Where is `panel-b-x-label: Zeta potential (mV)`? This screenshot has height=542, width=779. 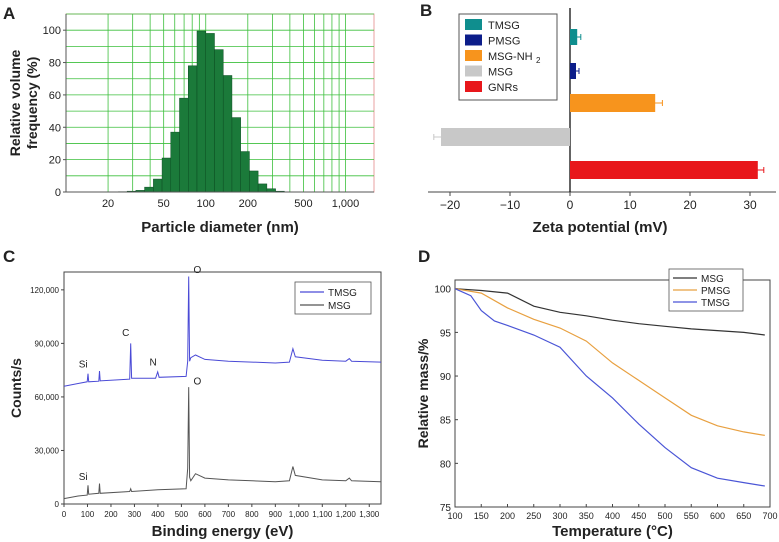 panel-b-x-label: Zeta potential (mV) is located at coordinates (599, 227).